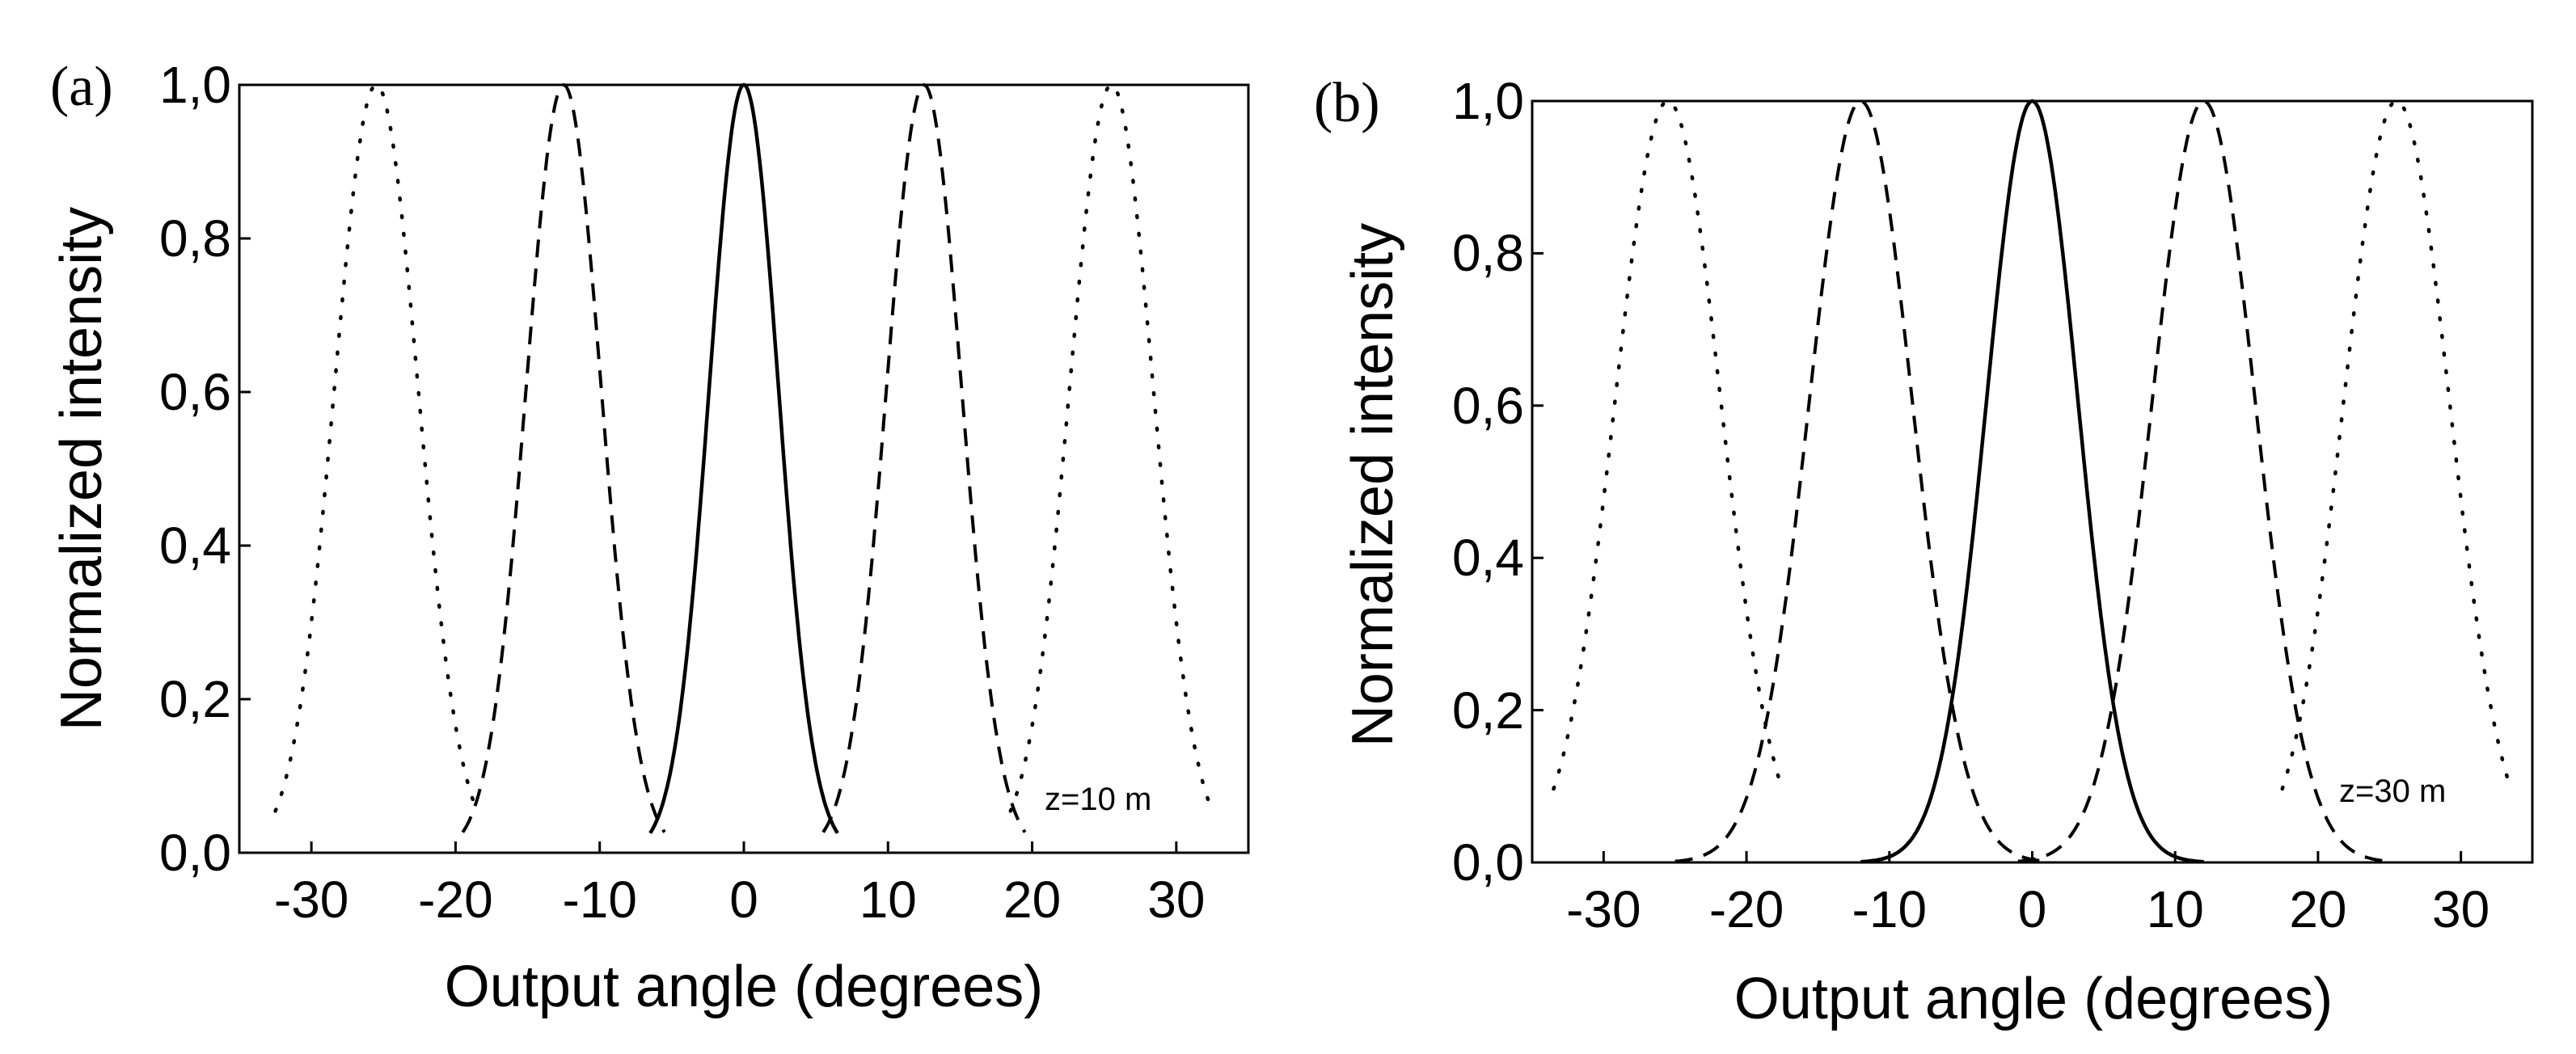 The height and width of the screenshot is (1054, 2576). Describe the element at coordinates (744, 847) in the screenshot. I see `x-tick-marks-a` at that location.